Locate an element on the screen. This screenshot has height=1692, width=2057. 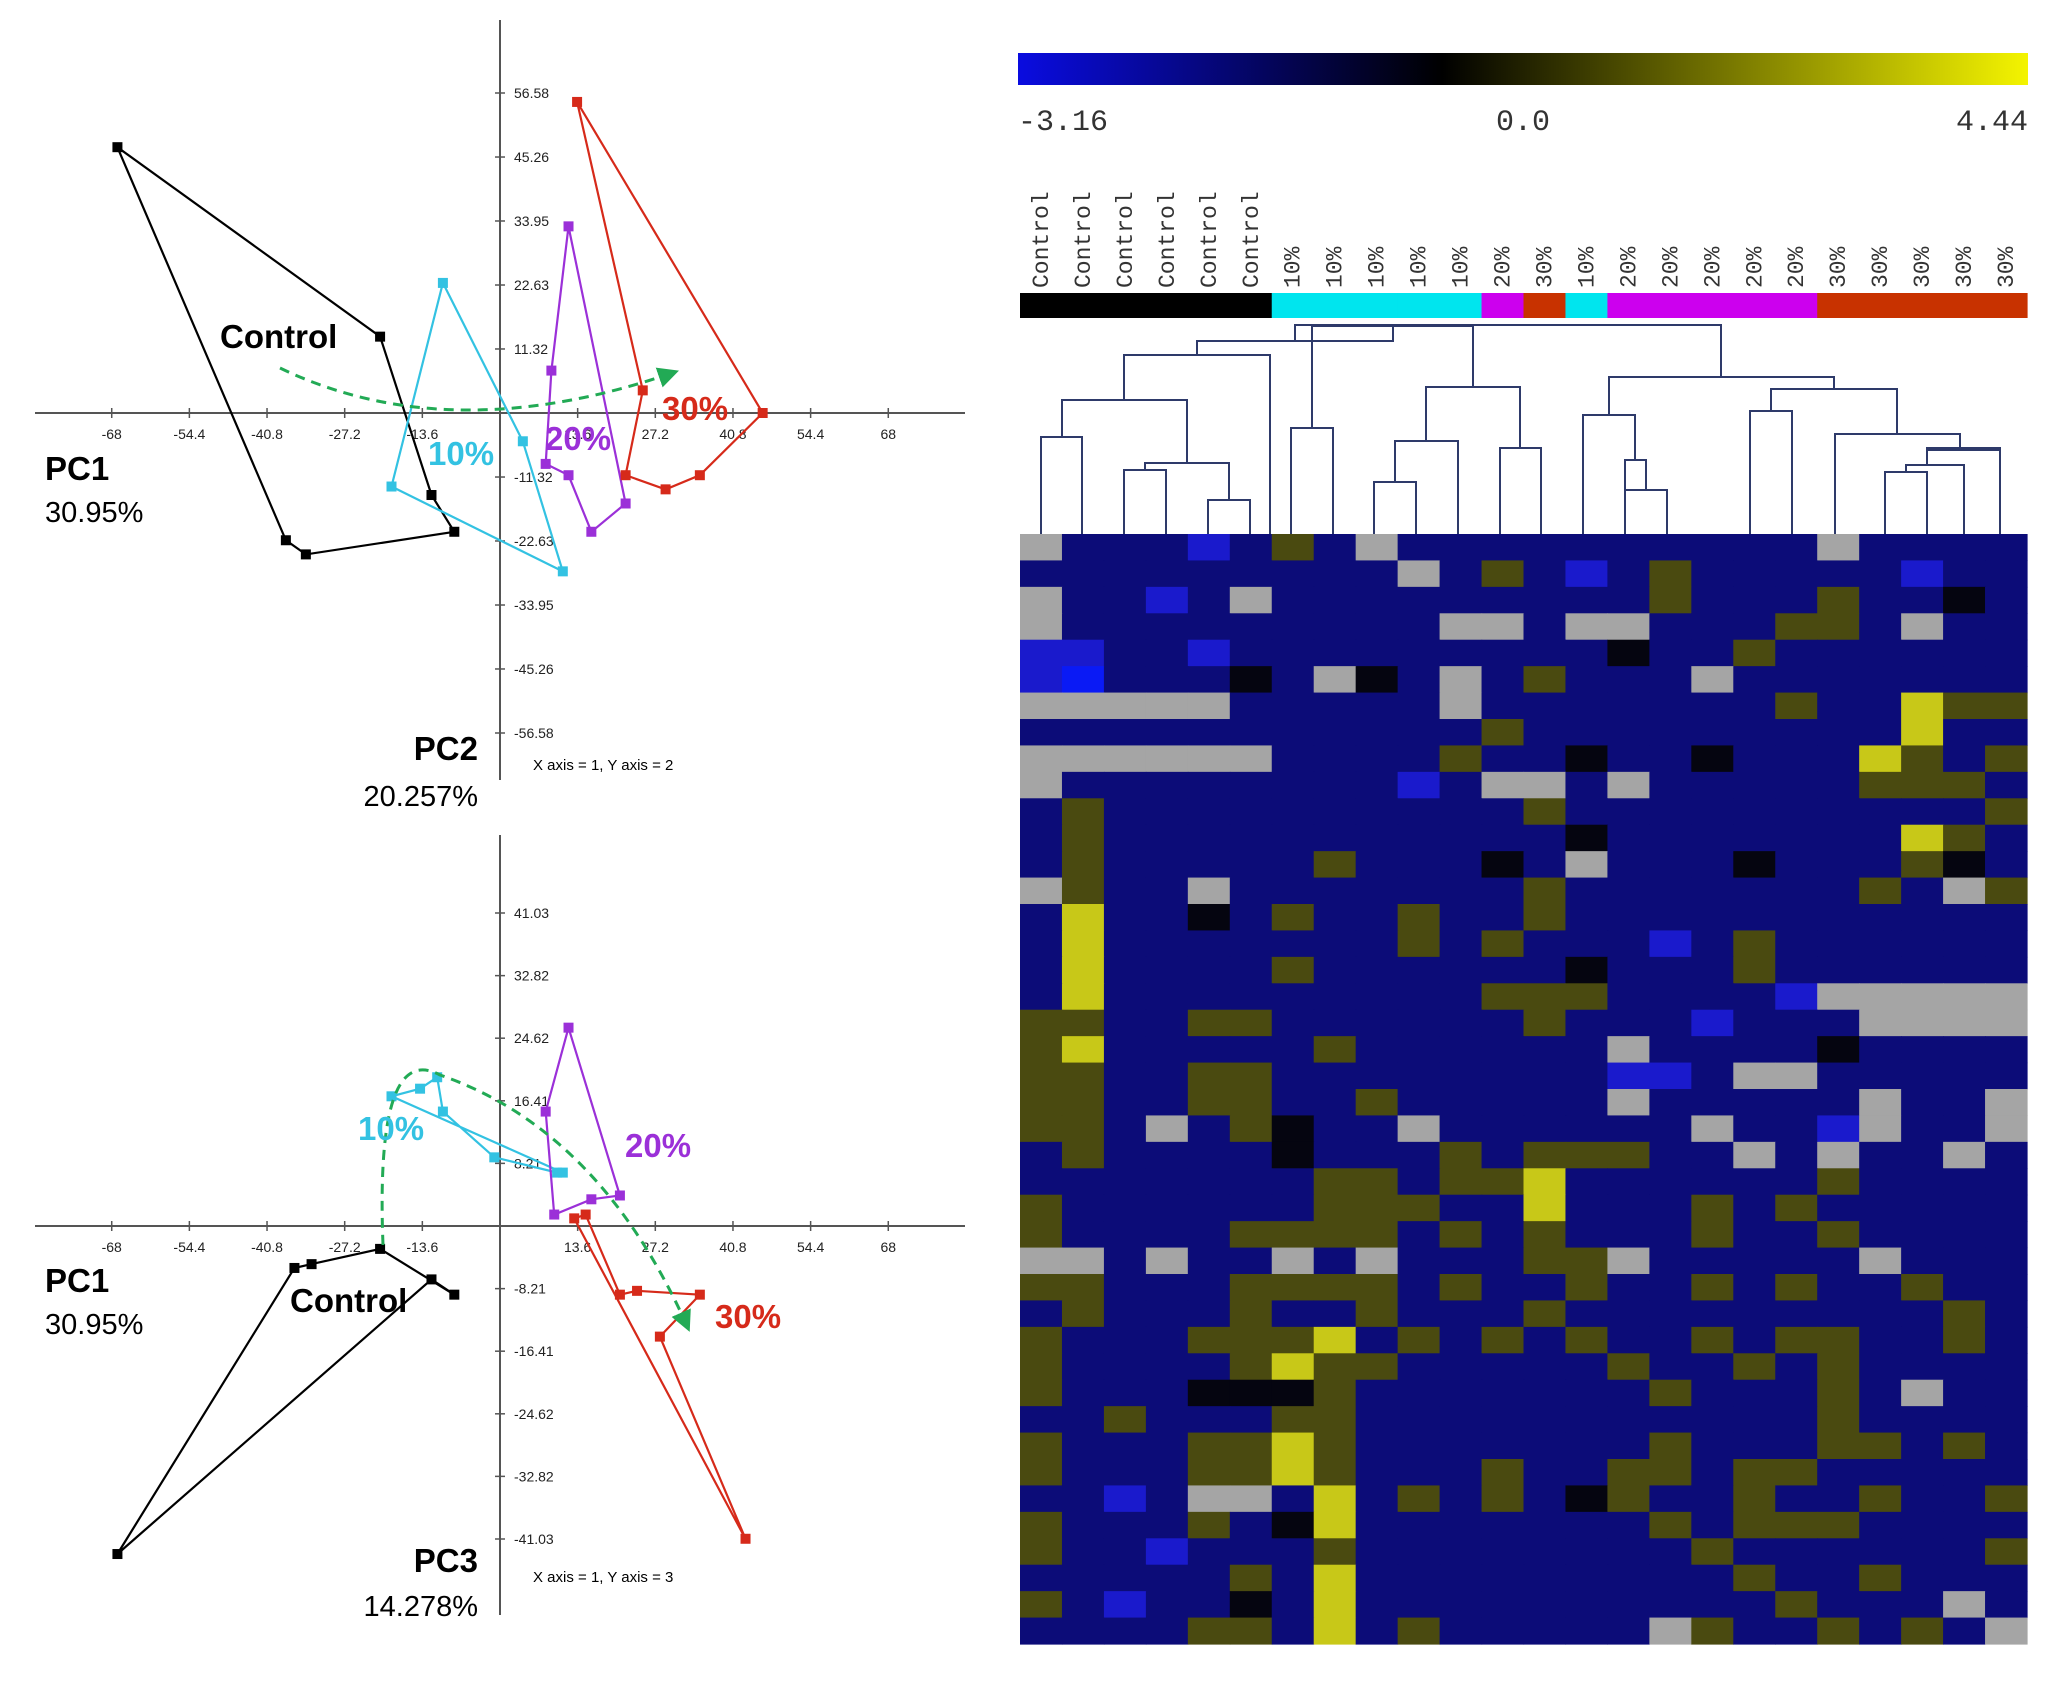
pca1-x-tick-label: -68 is located at coordinates (112, 434).